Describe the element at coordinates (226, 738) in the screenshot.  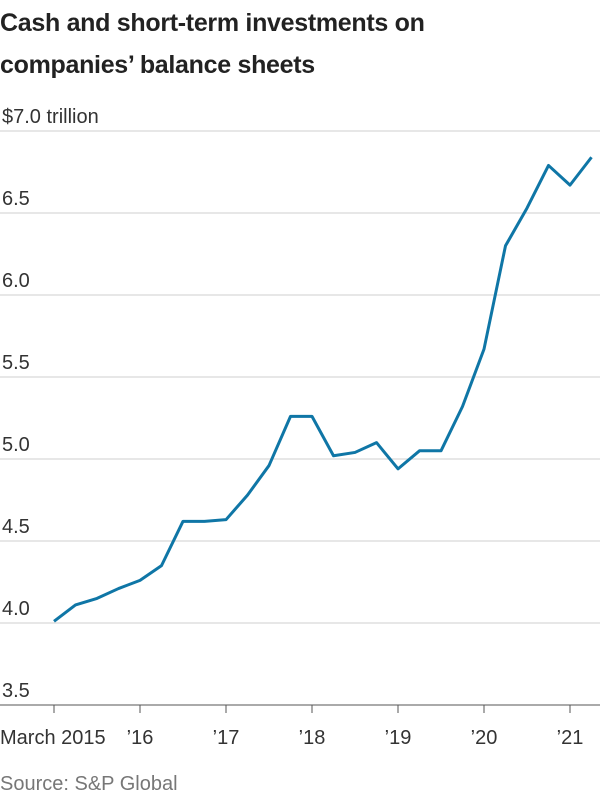
I see `x-tick-label: ’17` at that location.